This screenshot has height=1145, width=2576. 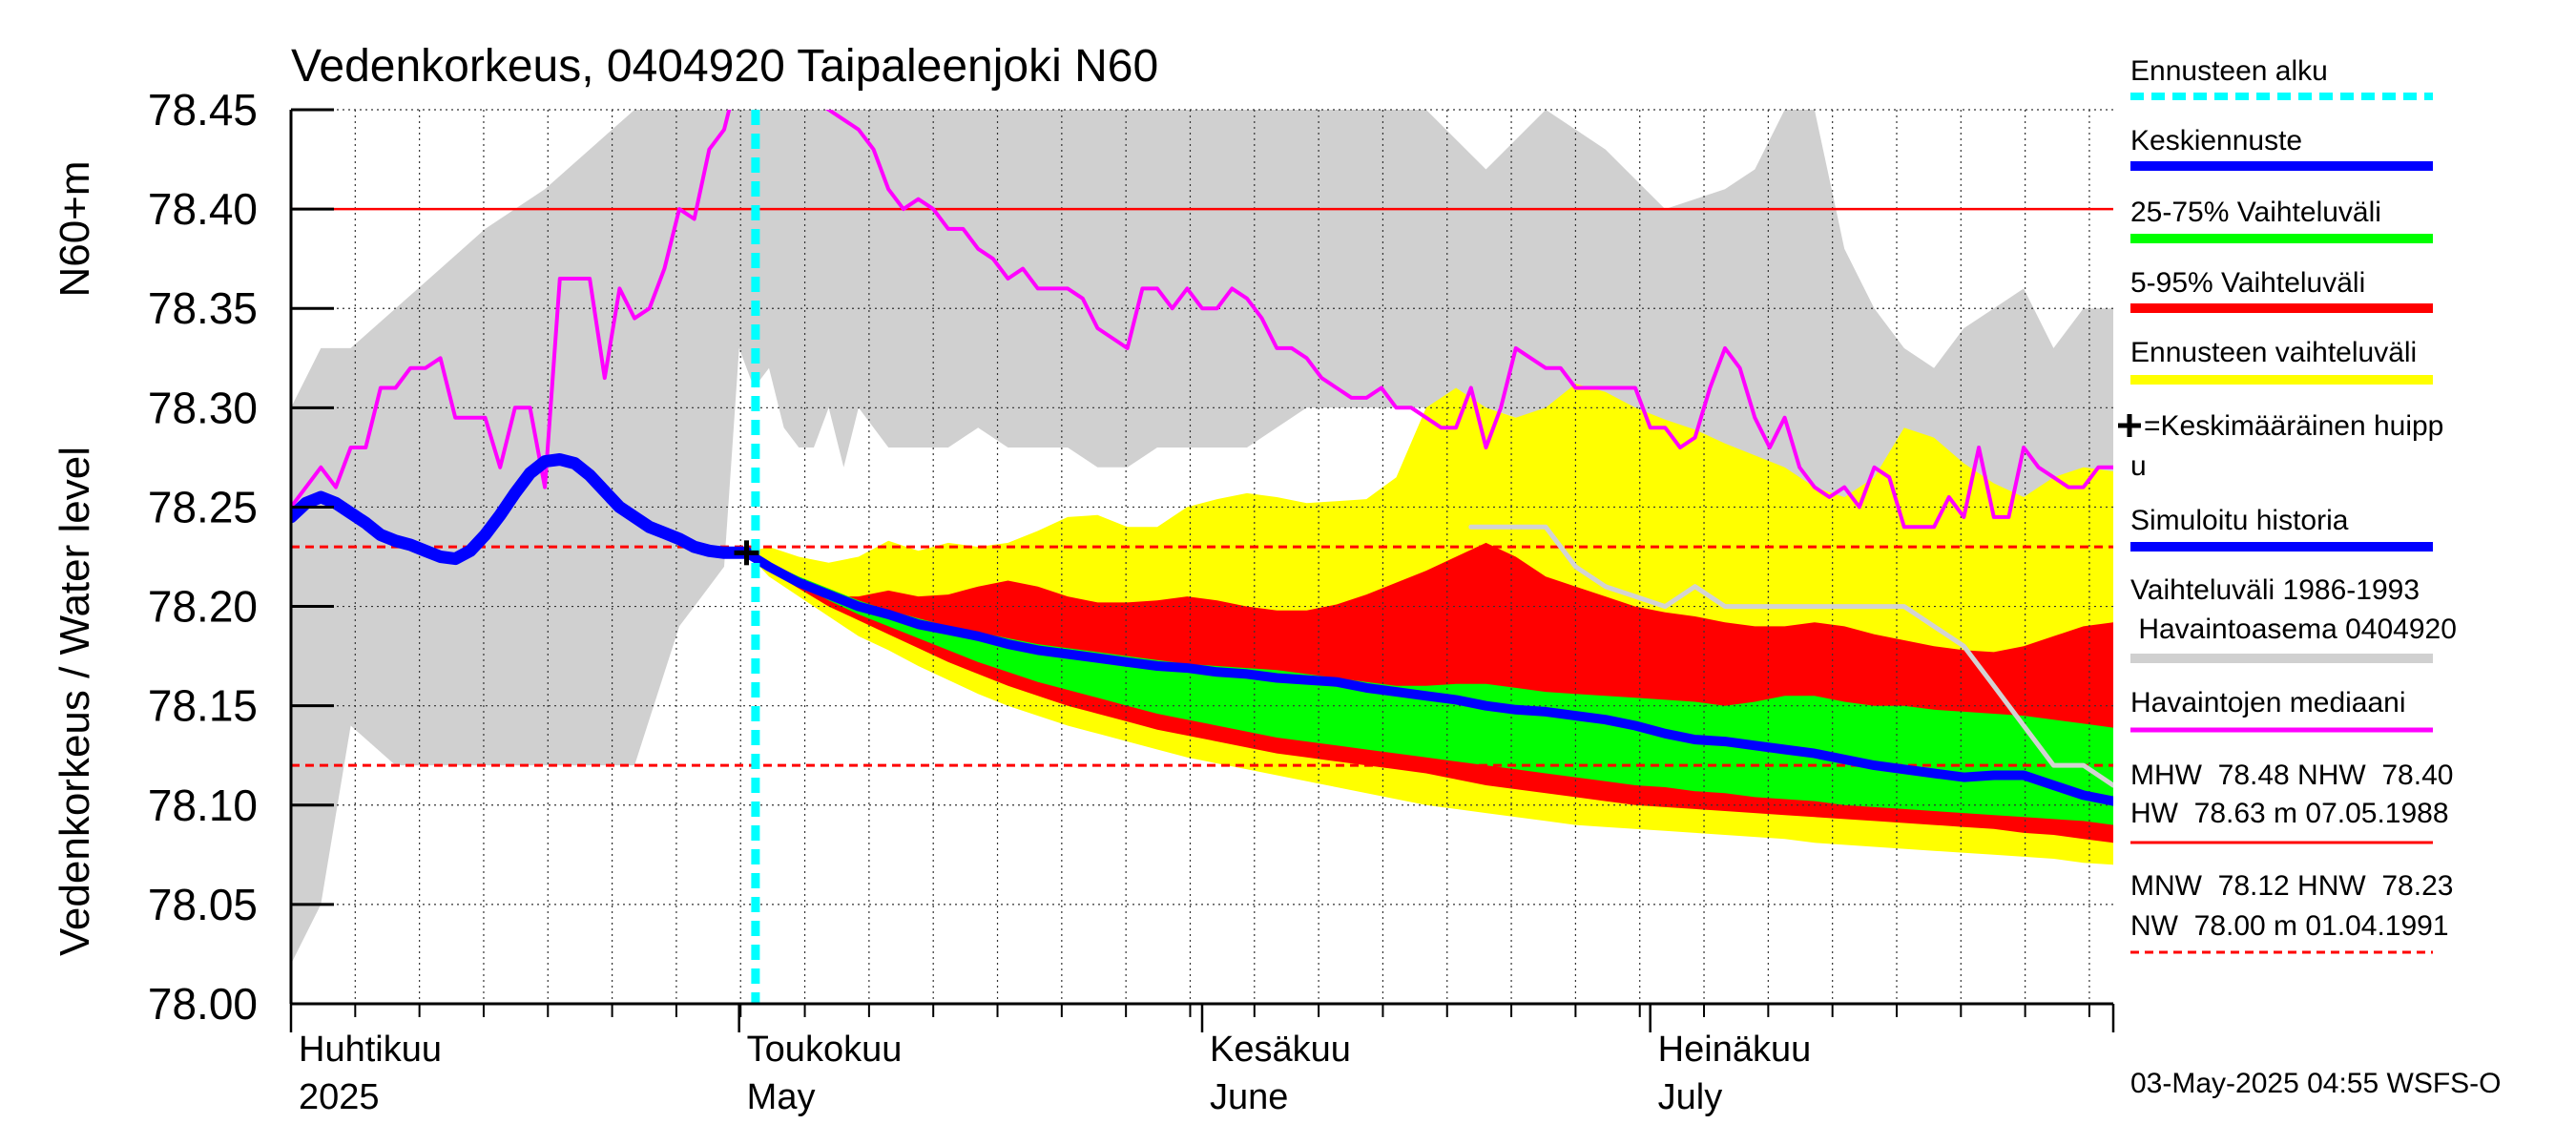 What do you see at coordinates (2239, 520) in the screenshot?
I see `legend-simuloitu-label: Simuloitu historia` at bounding box center [2239, 520].